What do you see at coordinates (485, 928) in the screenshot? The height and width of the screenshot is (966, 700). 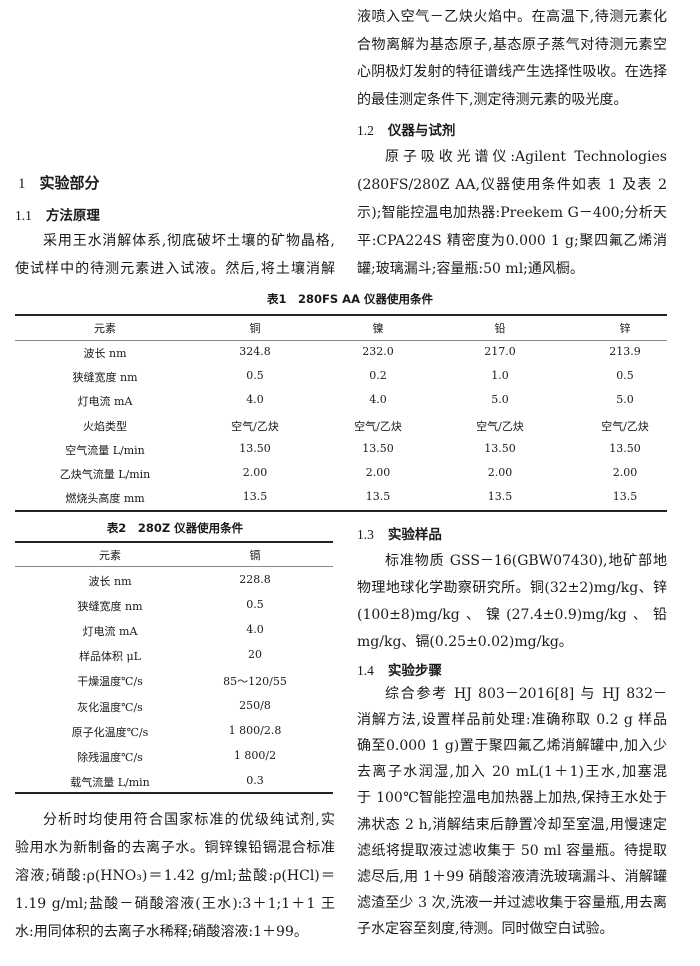 I see `paragraph-line: 子水定容至刻度,待测。同时做空白试验。` at bounding box center [485, 928].